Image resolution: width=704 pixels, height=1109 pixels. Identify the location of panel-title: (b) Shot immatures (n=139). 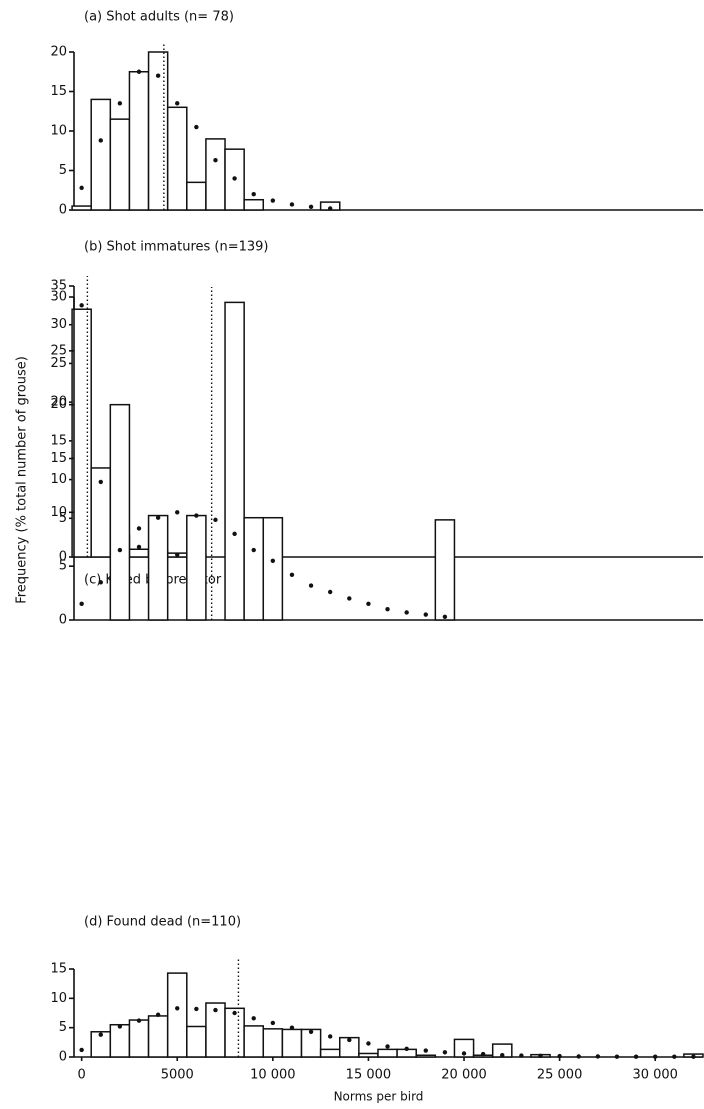
(176, 247).